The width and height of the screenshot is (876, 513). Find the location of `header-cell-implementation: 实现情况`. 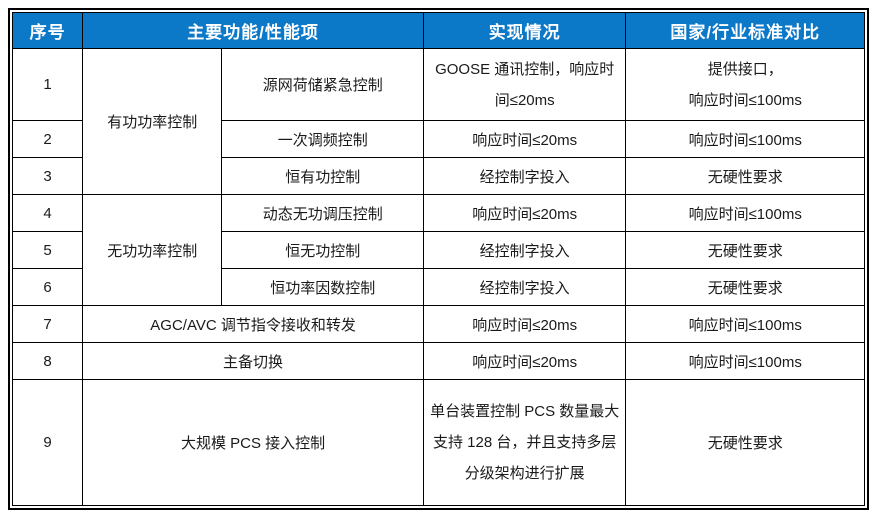

header-cell-implementation: 实现情况 is located at coordinates (524, 30).